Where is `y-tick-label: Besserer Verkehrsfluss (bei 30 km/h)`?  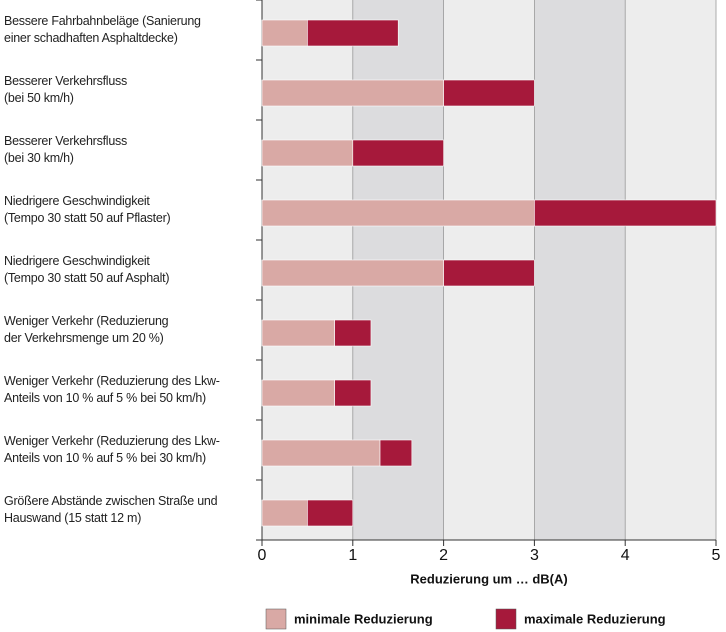 y-tick-label: Besserer Verkehrsfluss (bei 30 km/h) is located at coordinates (66, 149).